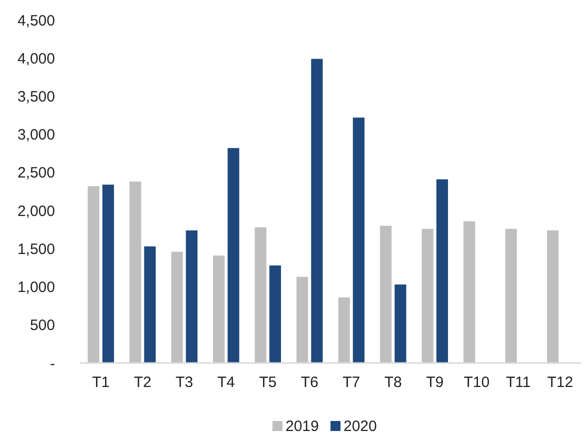 Image resolution: width=585 pixels, height=443 pixels. I want to click on legend-label: 2020, so click(360, 426).